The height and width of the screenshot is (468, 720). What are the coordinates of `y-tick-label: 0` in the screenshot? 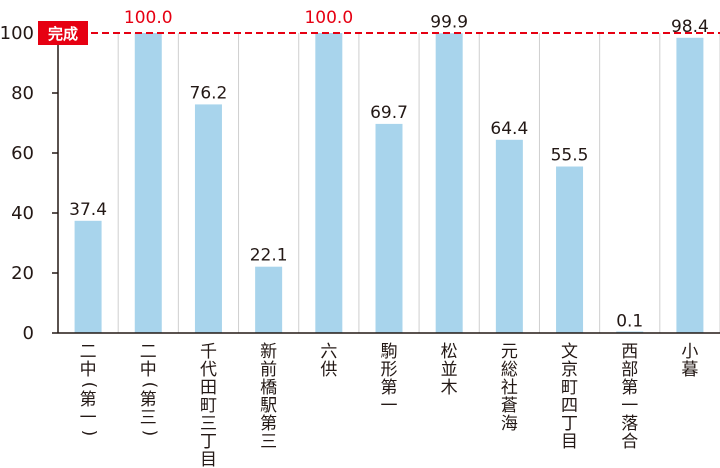 It's located at (28, 333).